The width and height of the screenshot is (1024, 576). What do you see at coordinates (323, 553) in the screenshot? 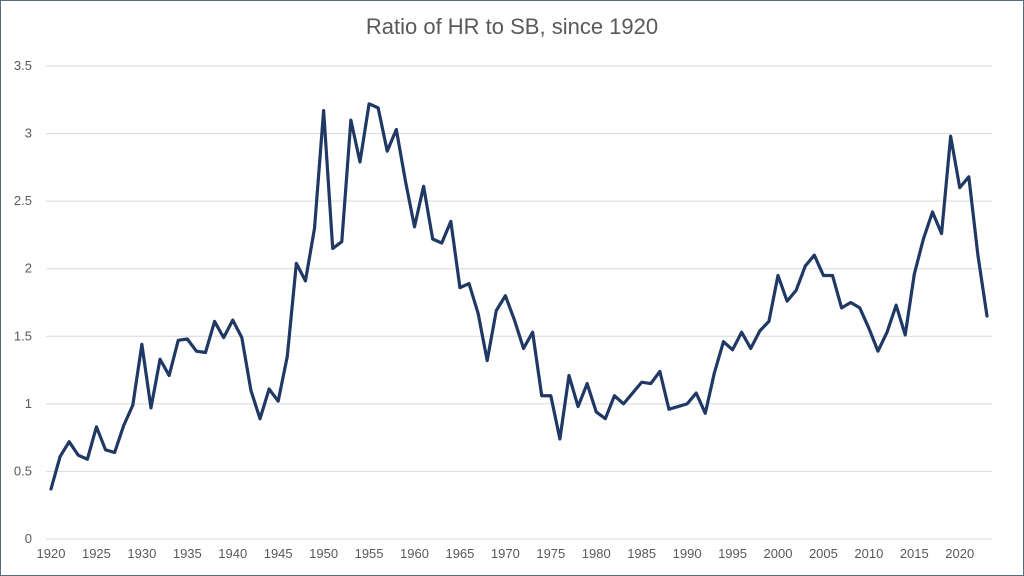
I see `x-tick-label: 1950` at bounding box center [323, 553].